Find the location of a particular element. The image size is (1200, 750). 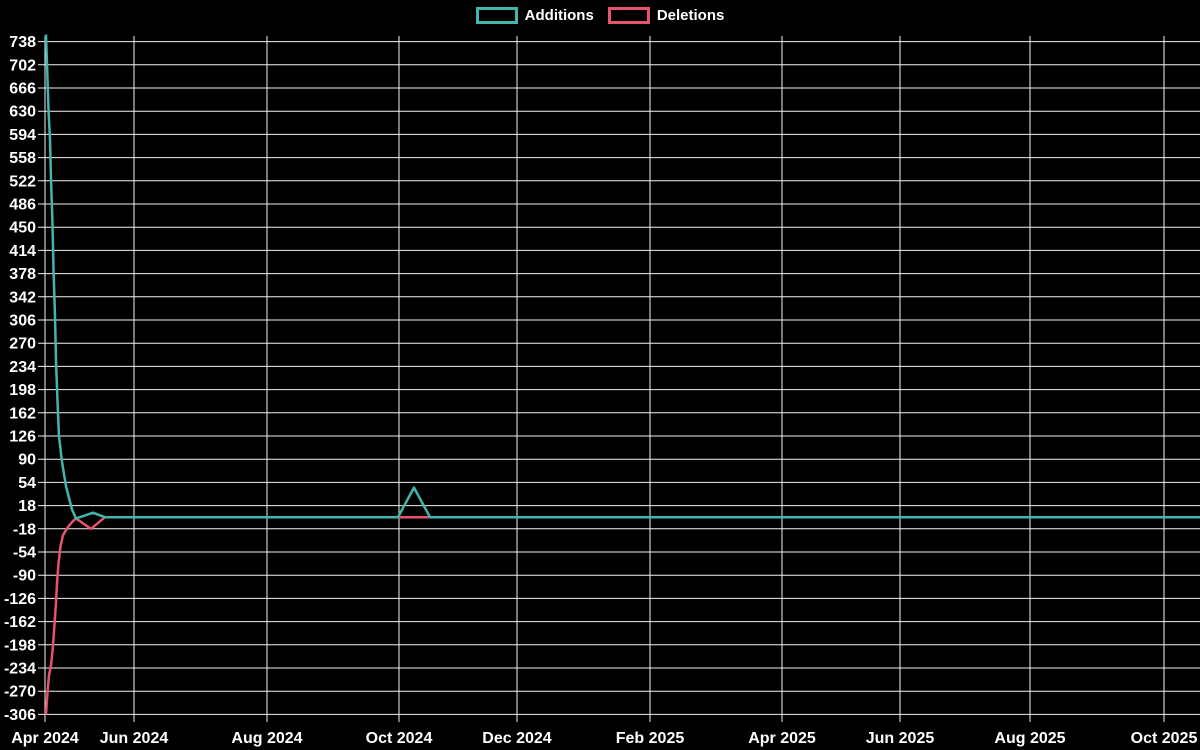

y-tick-label: -126 is located at coordinates (20, 599).